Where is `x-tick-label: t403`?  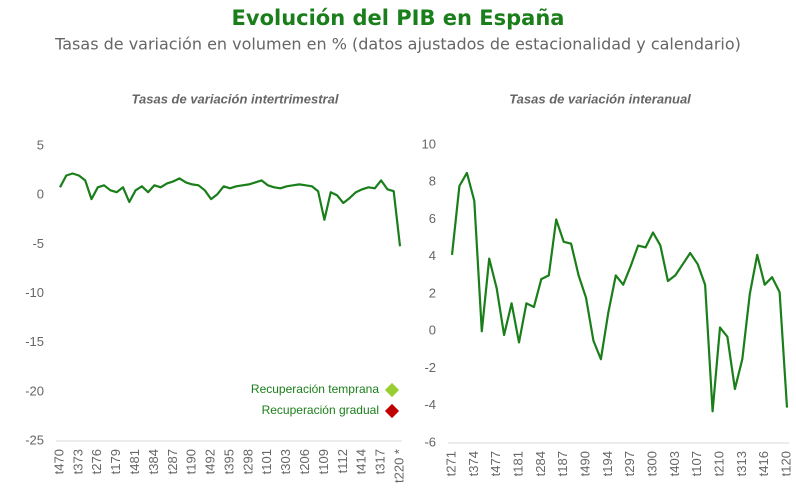
x-tick-label: t403 is located at coordinates (674, 463).